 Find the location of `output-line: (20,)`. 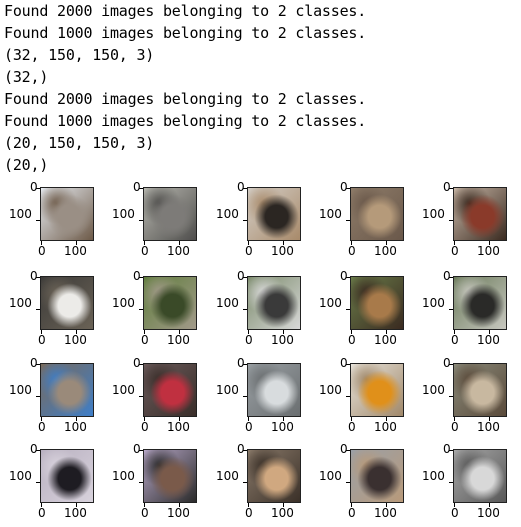

output-line: (20,) is located at coordinates (26, 165).